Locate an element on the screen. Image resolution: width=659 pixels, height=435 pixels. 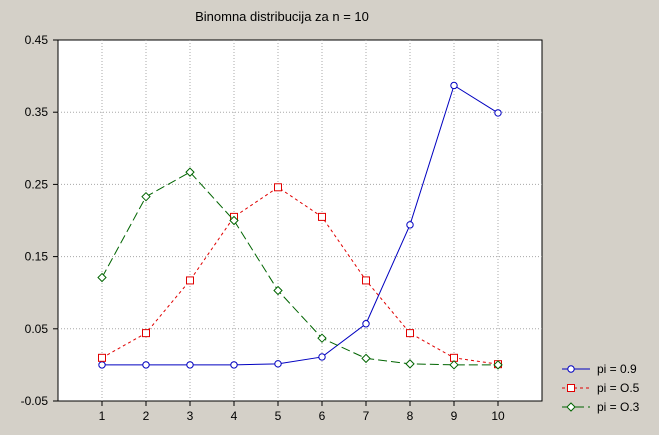
legend-entry: pi = O.3 is located at coordinates (601, 407).